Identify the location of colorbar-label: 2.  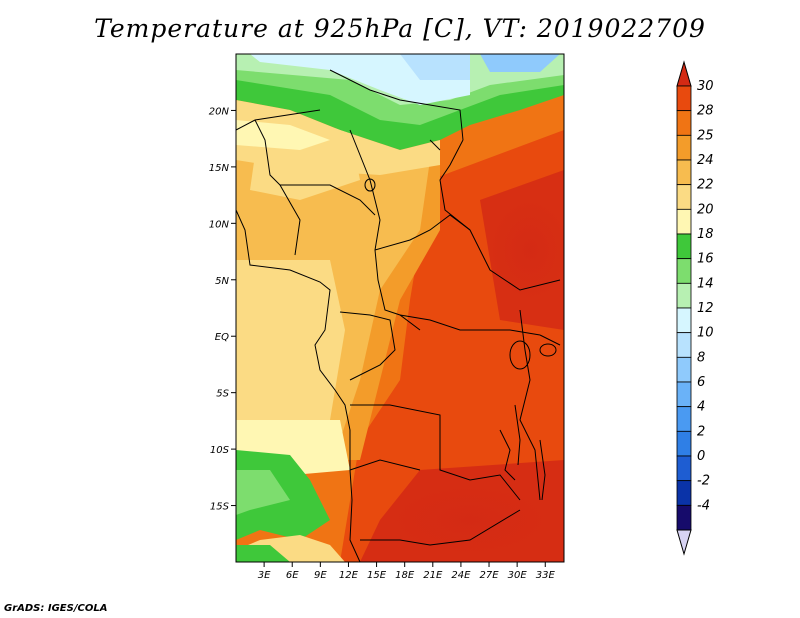
(701, 431).